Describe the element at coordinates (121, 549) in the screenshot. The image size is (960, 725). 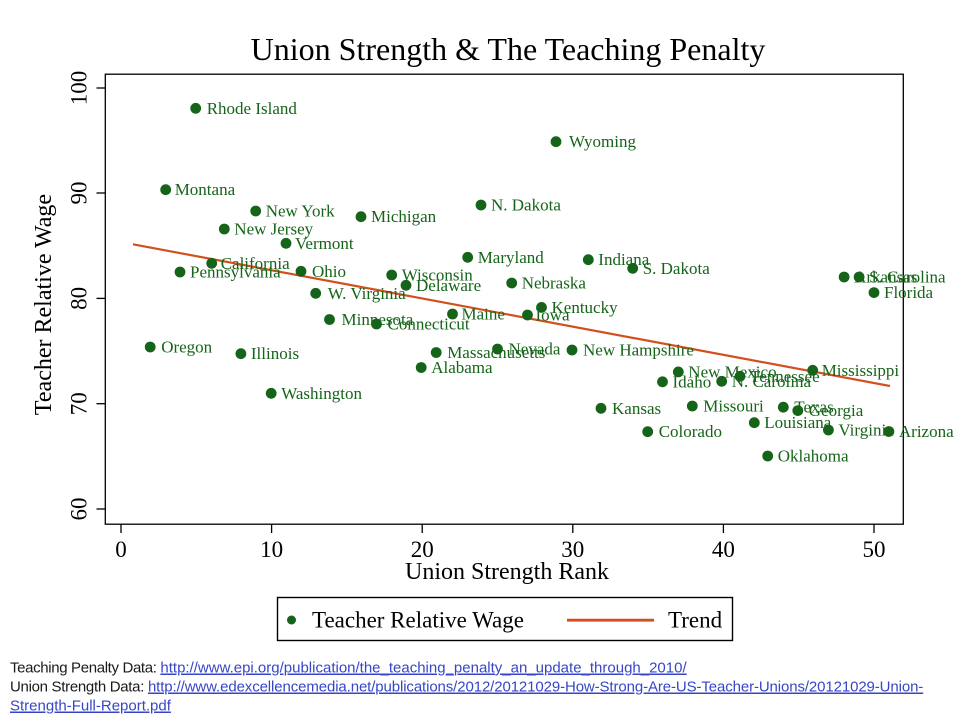
I see `svg-text: 0` at that location.